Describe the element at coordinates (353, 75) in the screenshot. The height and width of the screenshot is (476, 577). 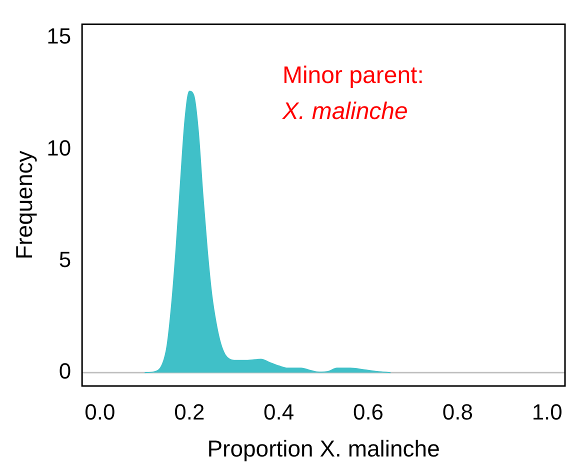
I see `annotation: Minor parent:` at that location.